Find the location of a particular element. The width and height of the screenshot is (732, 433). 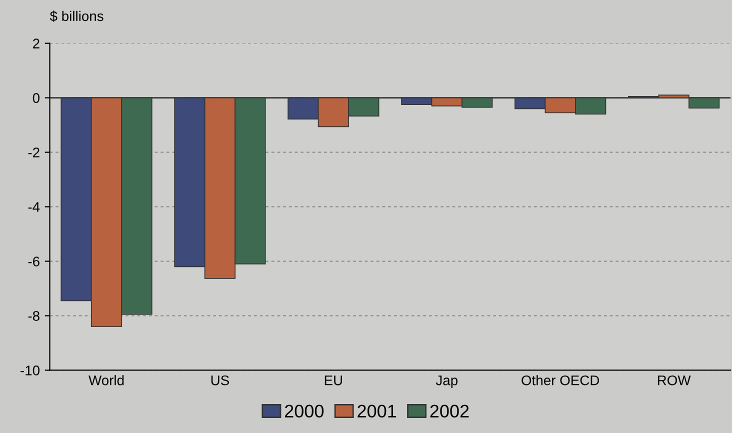

y-tick-label: -4 is located at coordinates (34, 207).